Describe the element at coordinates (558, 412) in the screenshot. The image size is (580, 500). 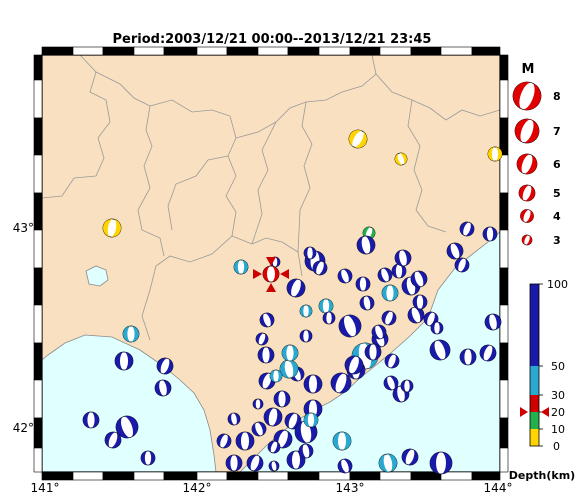
I see `depth-tick-20: 20` at that location.